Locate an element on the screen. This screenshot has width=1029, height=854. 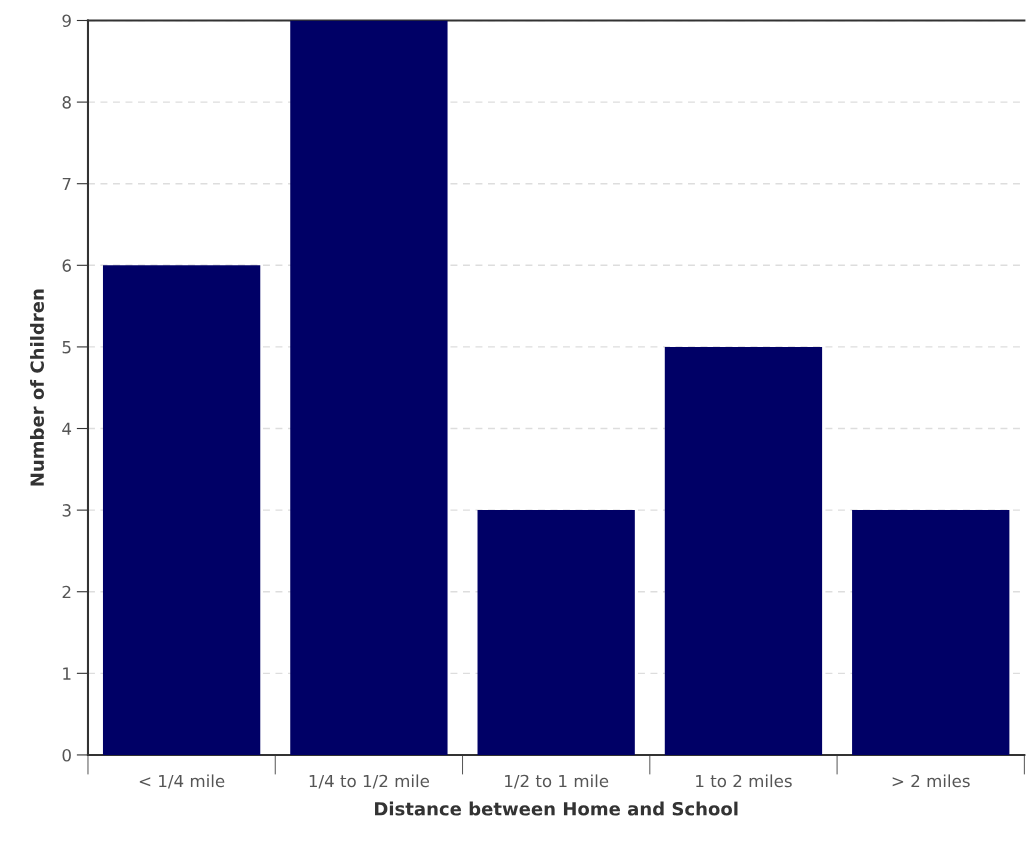
y-tick-label: 6 is located at coordinates (66, 265).